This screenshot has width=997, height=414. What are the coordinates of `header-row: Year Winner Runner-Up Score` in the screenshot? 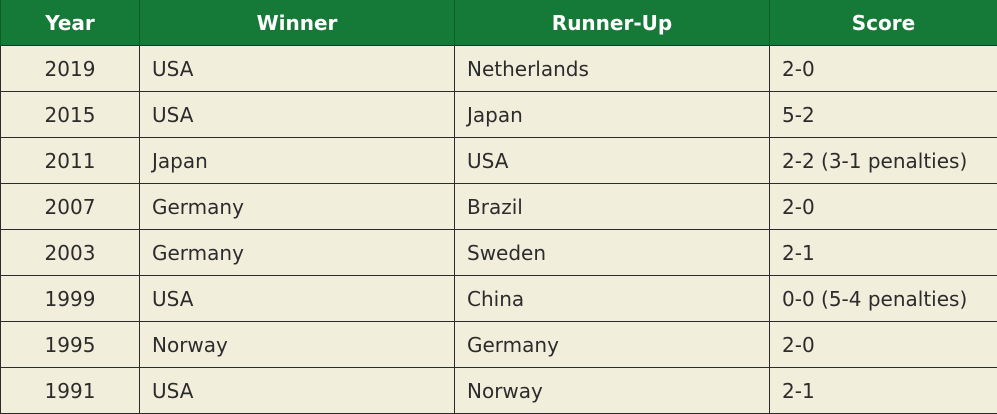 It's located at (499, 23).